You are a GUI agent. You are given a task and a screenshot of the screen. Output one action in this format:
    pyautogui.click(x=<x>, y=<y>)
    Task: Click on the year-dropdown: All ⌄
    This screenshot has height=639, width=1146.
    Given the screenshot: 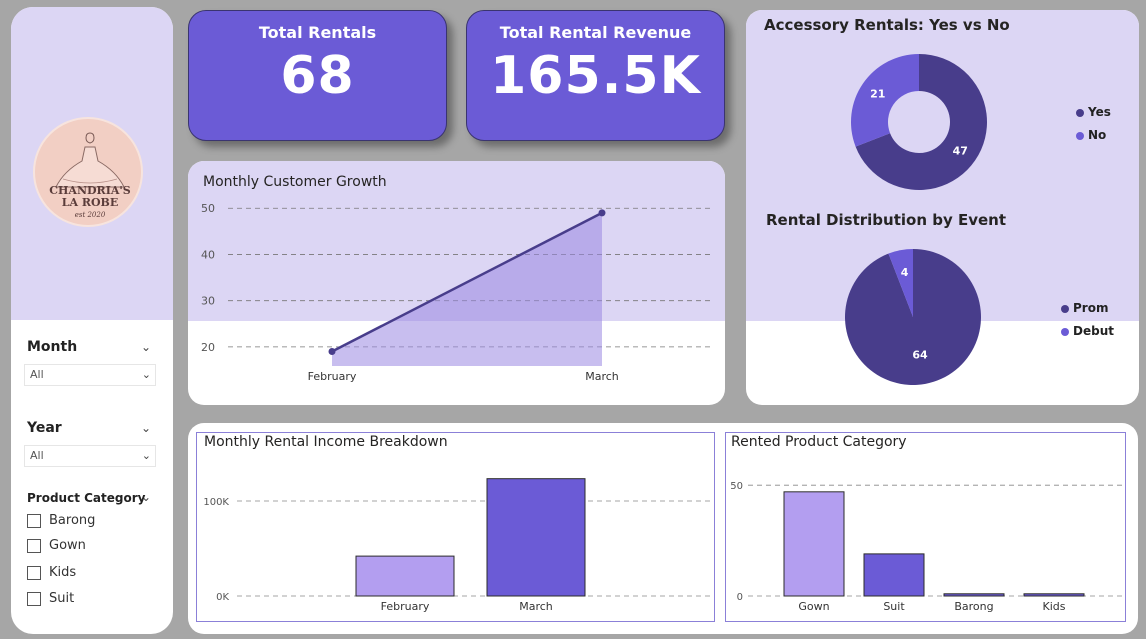 What is the action you would take?
    pyautogui.click(x=90, y=456)
    